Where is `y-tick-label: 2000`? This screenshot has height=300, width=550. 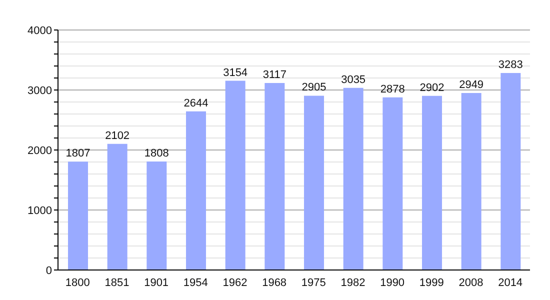 y-tick-label: 2000 is located at coordinates (40, 150).